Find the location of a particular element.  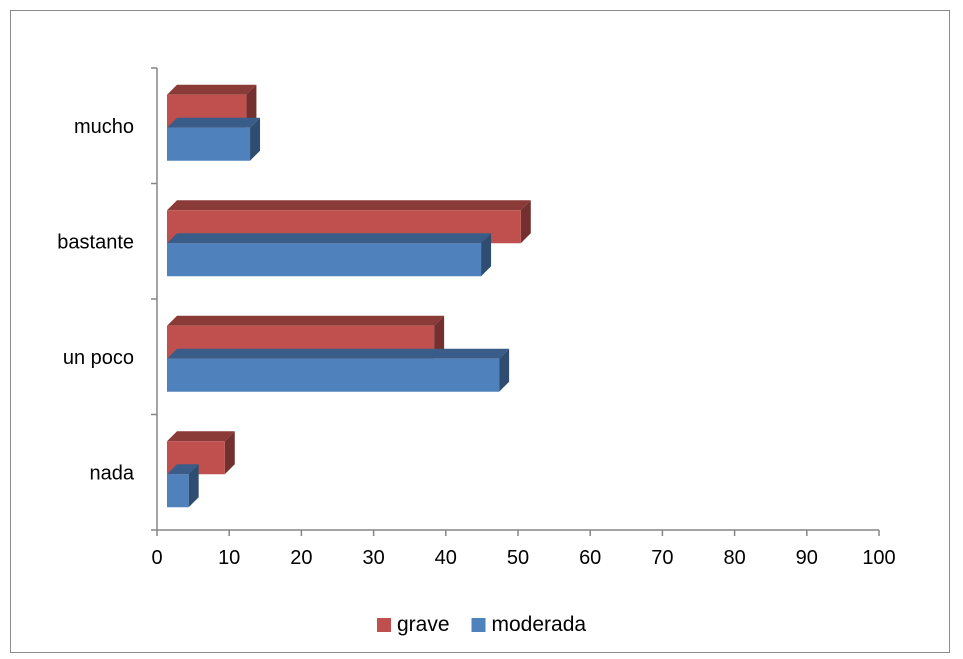

legend-swatch-moderada is located at coordinates (478, 625).